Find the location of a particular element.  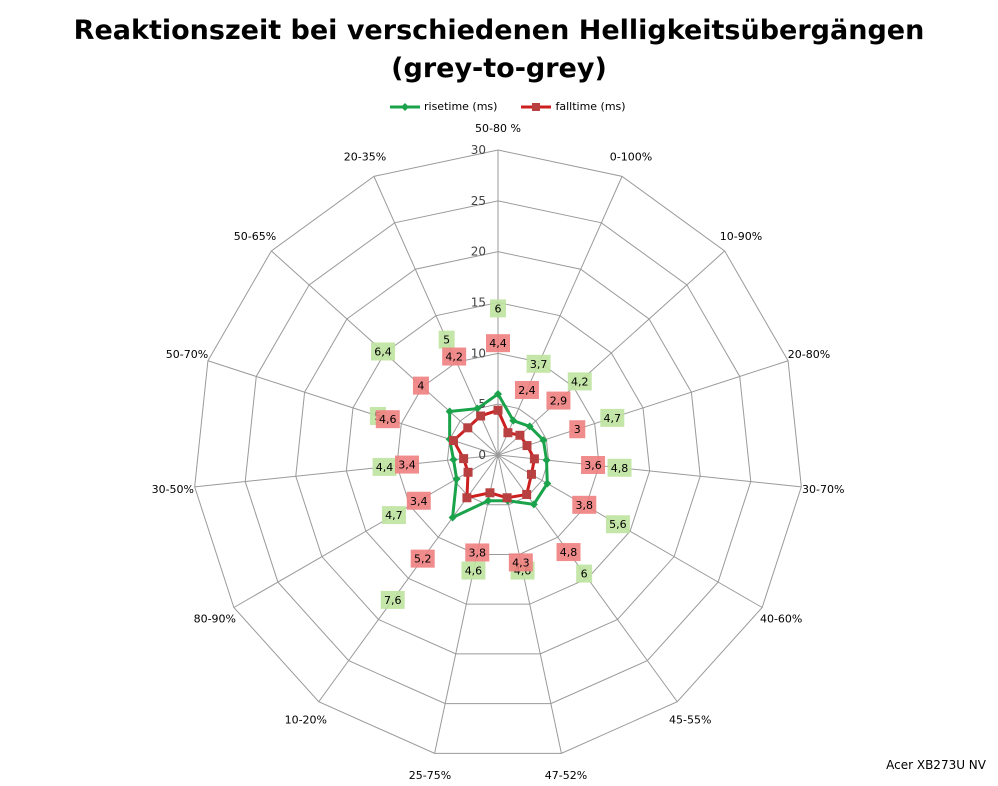

data-label-risetime: 3,7 is located at coordinates (539, 364).